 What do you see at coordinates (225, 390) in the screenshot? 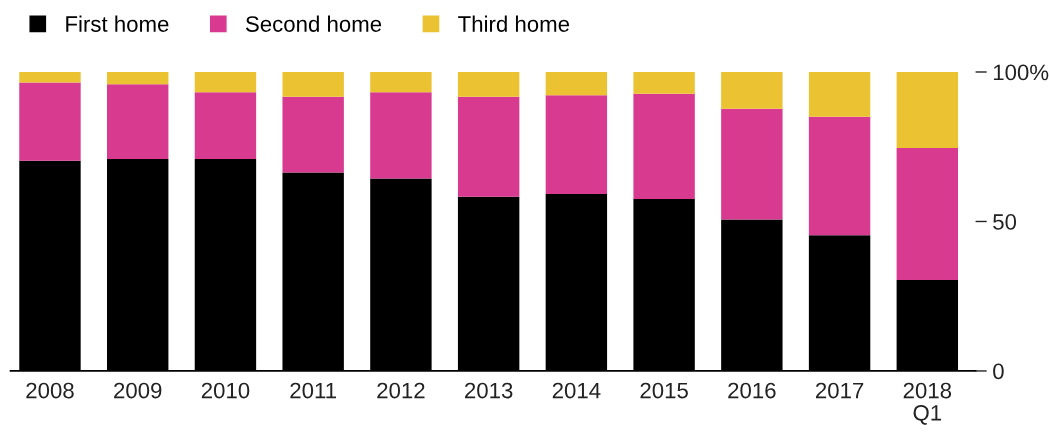
I see `x-tick-label: 2010` at bounding box center [225, 390].